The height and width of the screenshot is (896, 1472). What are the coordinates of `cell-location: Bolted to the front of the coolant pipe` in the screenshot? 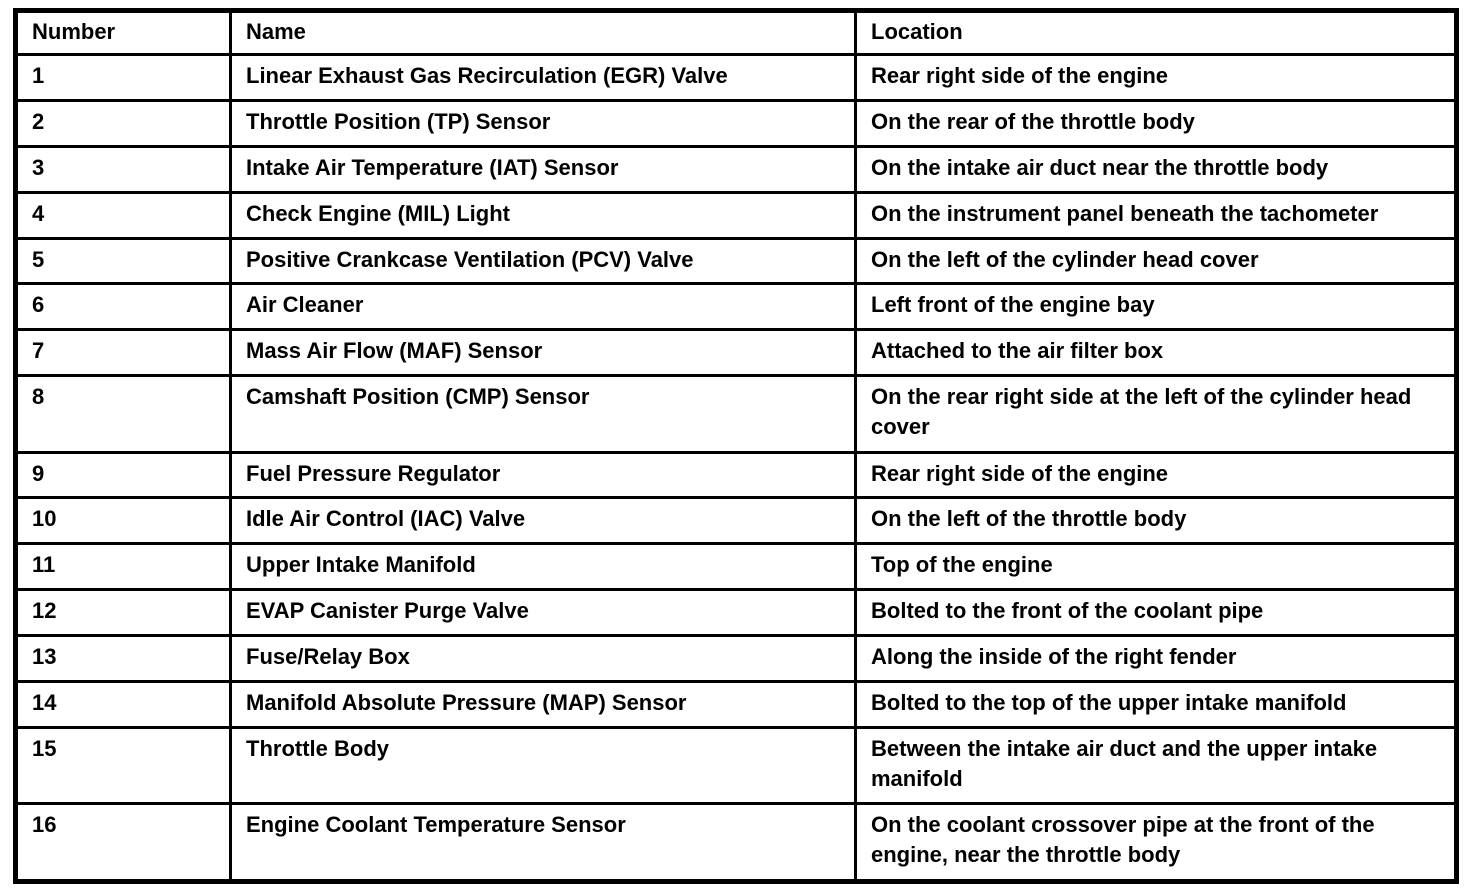 It's located at (1156, 613).